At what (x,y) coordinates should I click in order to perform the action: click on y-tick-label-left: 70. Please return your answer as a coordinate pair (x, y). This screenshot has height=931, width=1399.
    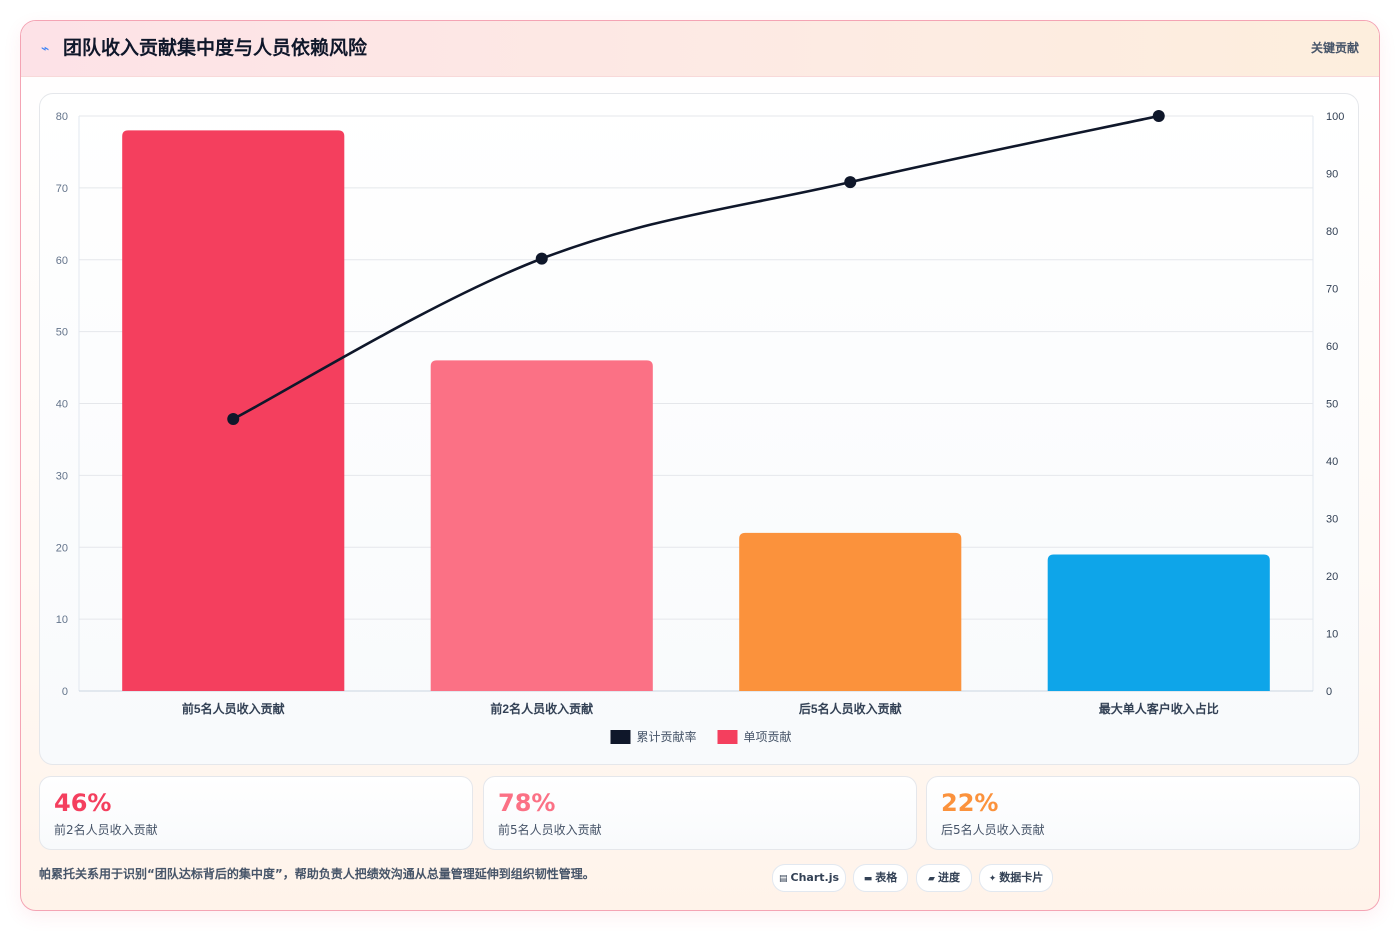
    Looking at the image, I should click on (62, 189).